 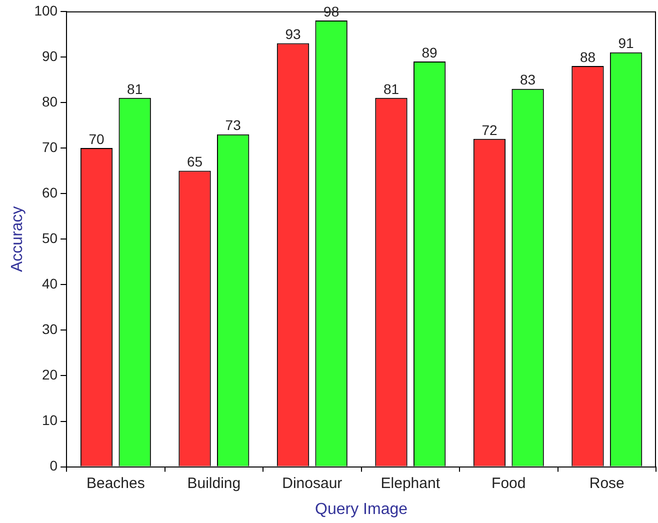 What do you see at coordinates (50, 420) in the screenshot?
I see `y-tick-label: 10` at bounding box center [50, 420].